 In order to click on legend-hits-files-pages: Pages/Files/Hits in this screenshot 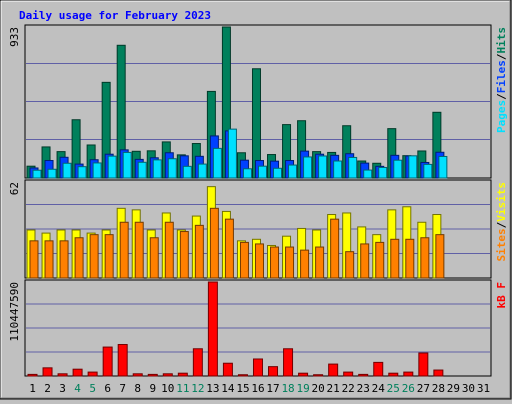, I will do `click(501, 80)`.